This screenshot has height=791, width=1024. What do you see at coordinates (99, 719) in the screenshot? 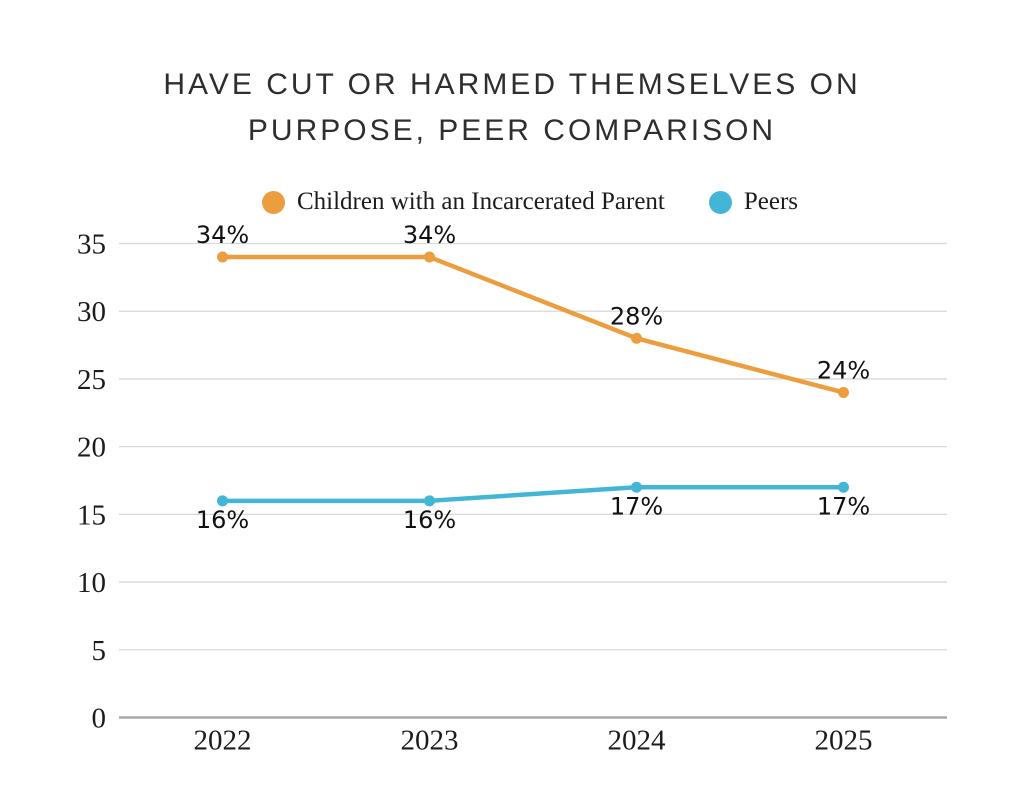
I see `y-axis-tick-label: 0` at bounding box center [99, 719].